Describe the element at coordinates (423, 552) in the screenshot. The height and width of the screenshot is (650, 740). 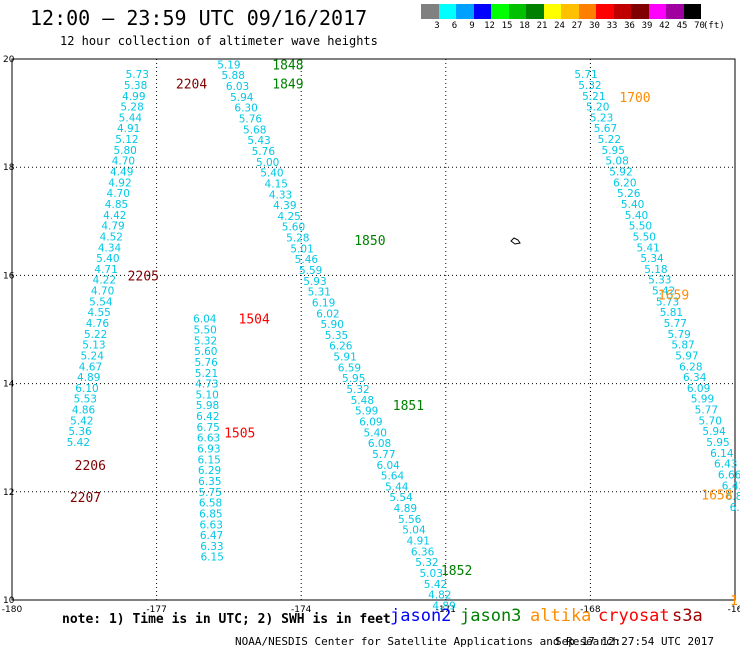
I see `wave-height-value: 6.36` at that location.